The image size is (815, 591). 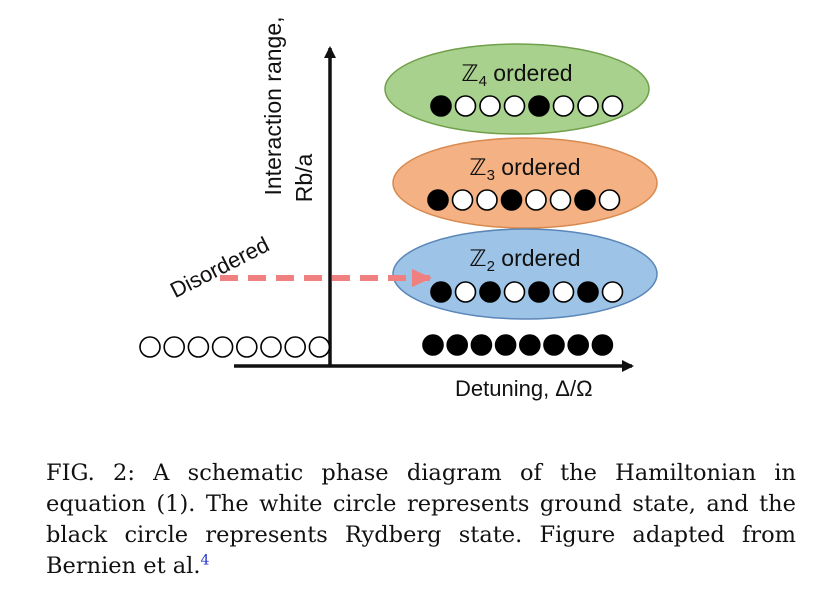 I want to click on phase-z4-chain, so click(x=527, y=106).